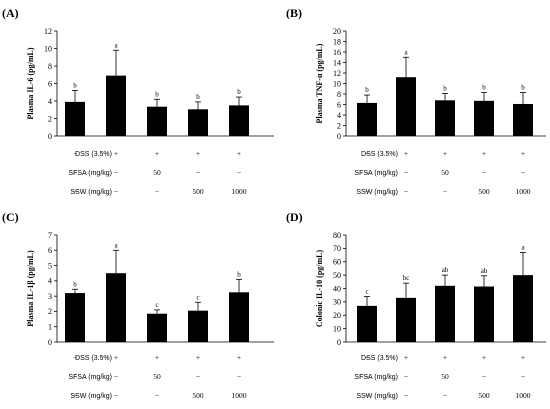  I want to click on significance-label: ab, so click(484, 271).